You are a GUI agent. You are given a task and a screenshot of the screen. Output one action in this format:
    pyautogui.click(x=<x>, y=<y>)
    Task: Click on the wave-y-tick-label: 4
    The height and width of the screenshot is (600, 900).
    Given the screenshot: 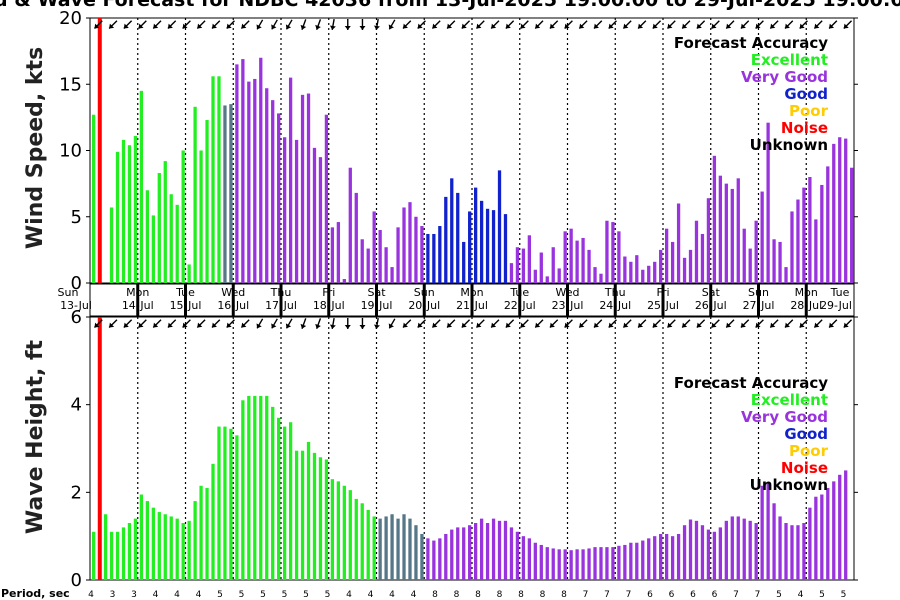 What is the action you would take?
    pyautogui.click(x=76, y=405)
    